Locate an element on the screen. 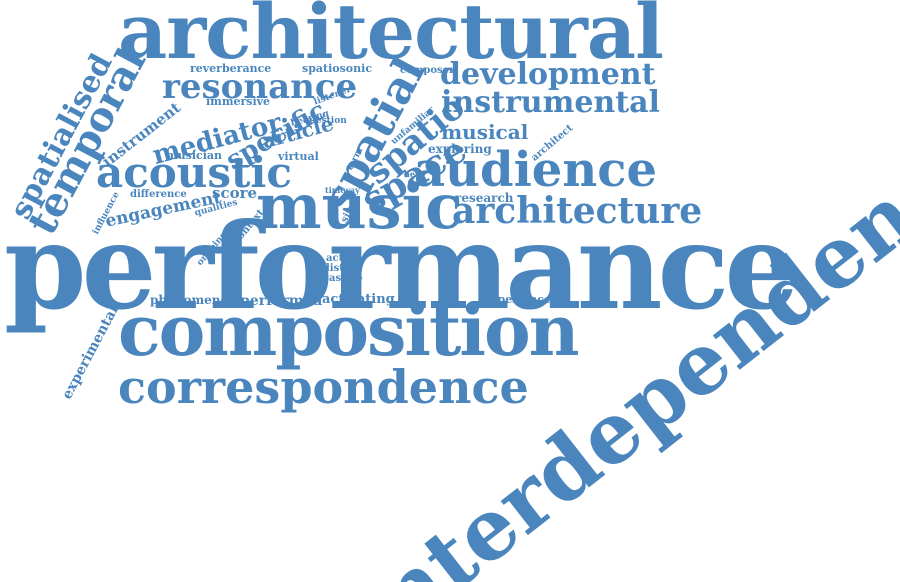 Image resolution: width=900 pixels, height=582 pixels. word-listen: listen is located at coordinates (342, 268).